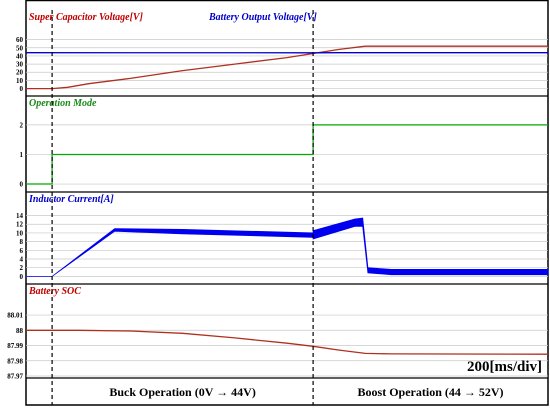  What do you see at coordinates (22, 185) in the screenshot?
I see `panel-mode-ytick-label: 0` at bounding box center [22, 185].